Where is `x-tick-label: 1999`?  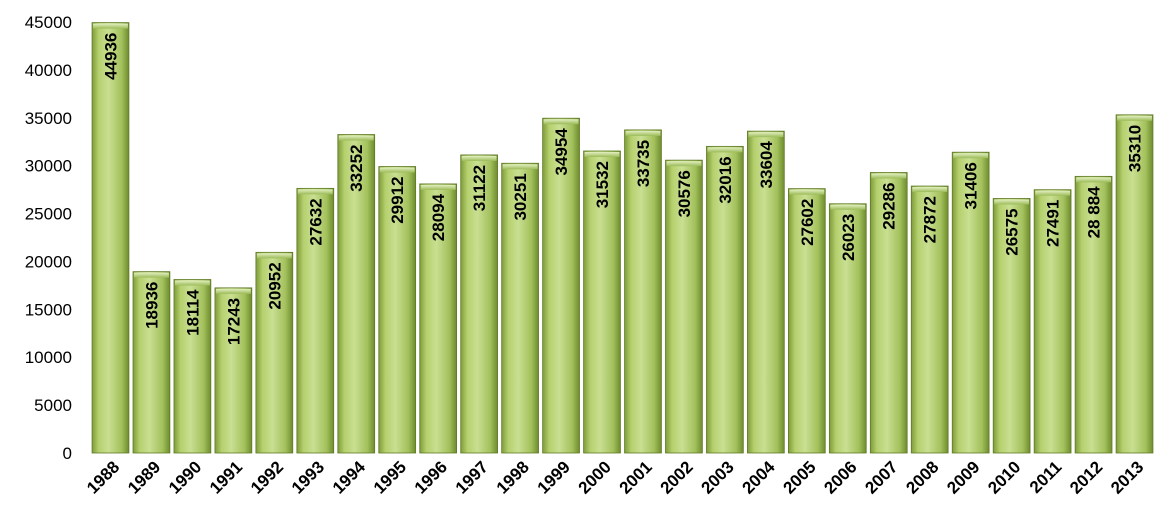 x-tick-label: 1999 is located at coordinates (554, 477).